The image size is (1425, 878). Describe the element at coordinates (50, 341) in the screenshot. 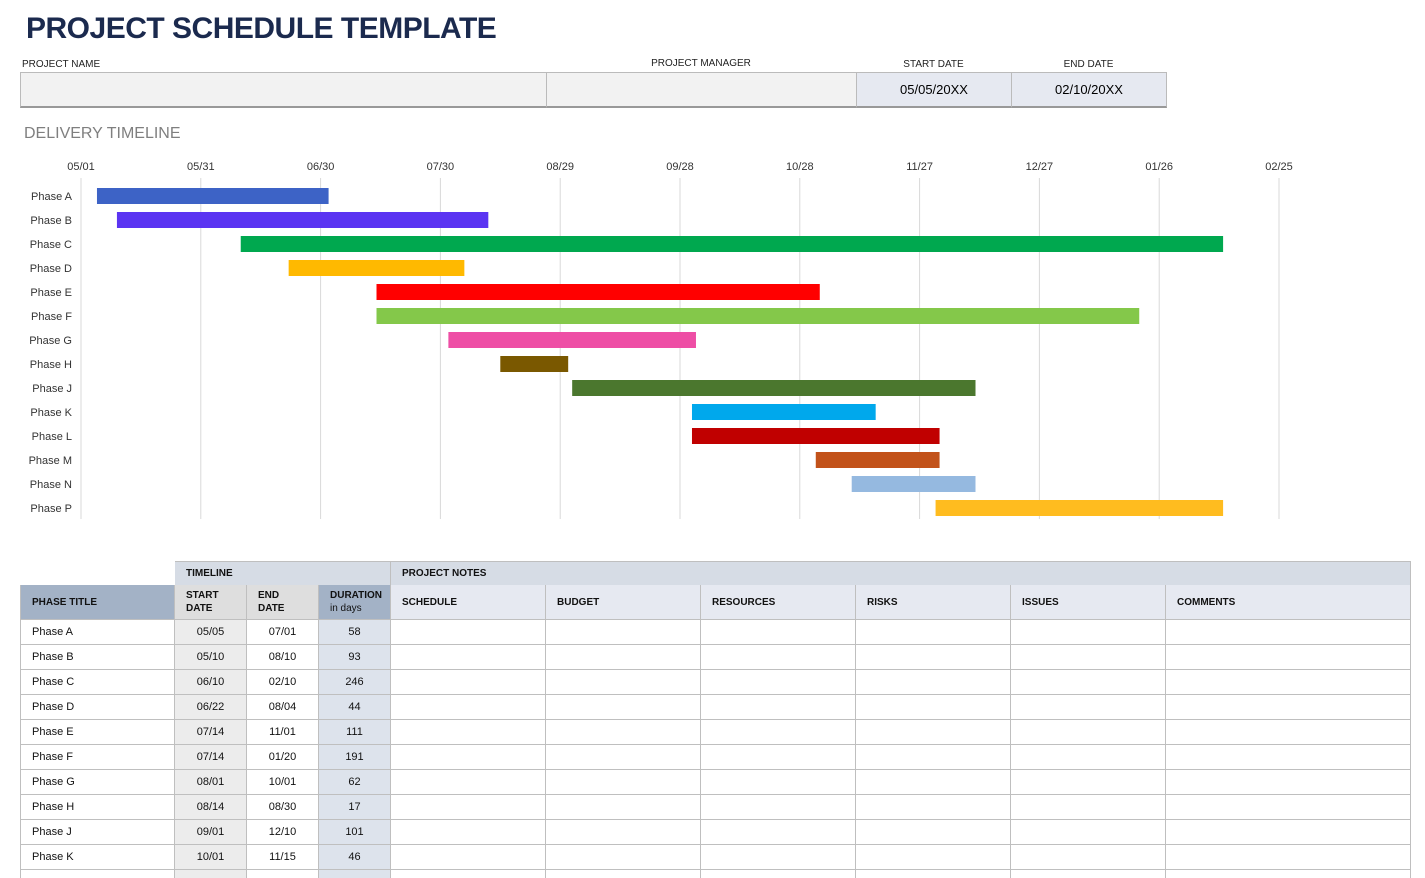

I see `row-label: Phase G` at that location.